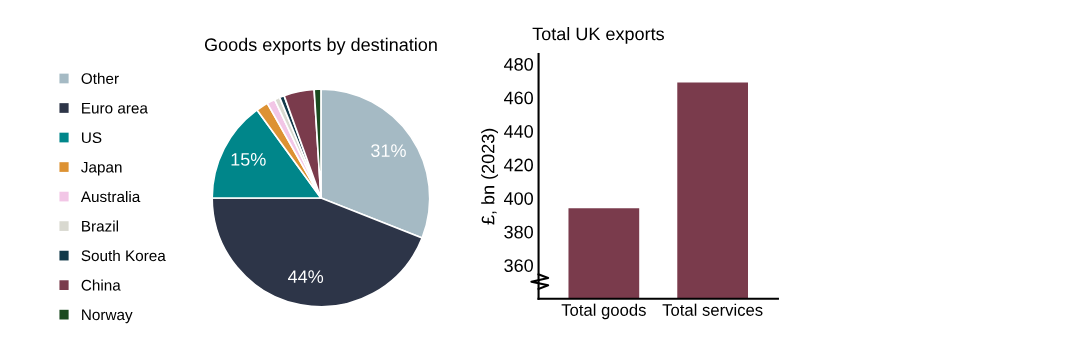  I want to click on y-tick-label: 440, so click(518, 131).